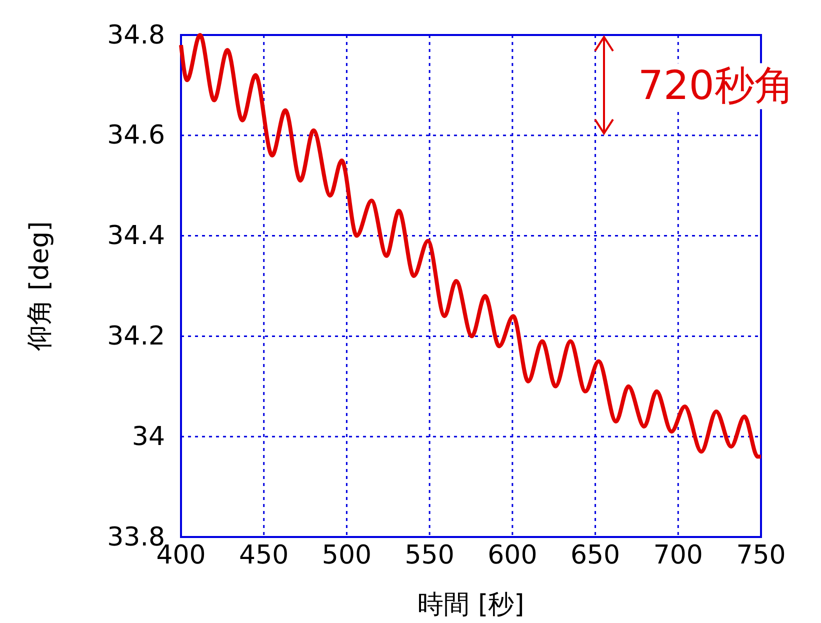 This screenshot has width=821, height=623. What do you see at coordinates (264, 555) in the screenshot?
I see `x-tick-label: 450` at bounding box center [264, 555].